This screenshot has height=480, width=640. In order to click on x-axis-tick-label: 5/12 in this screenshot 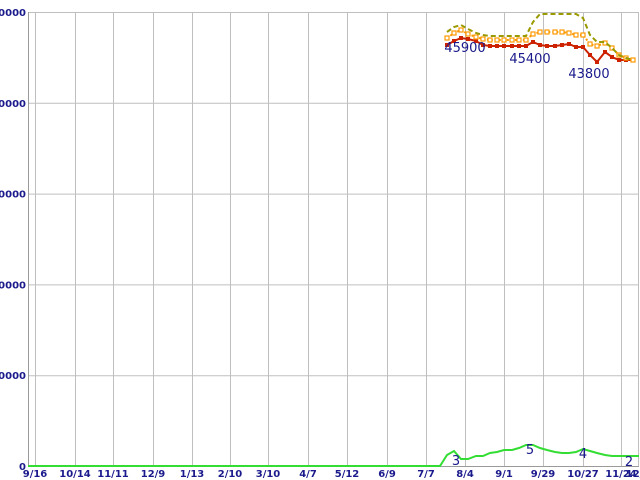, I will do `click(347, 474)`.